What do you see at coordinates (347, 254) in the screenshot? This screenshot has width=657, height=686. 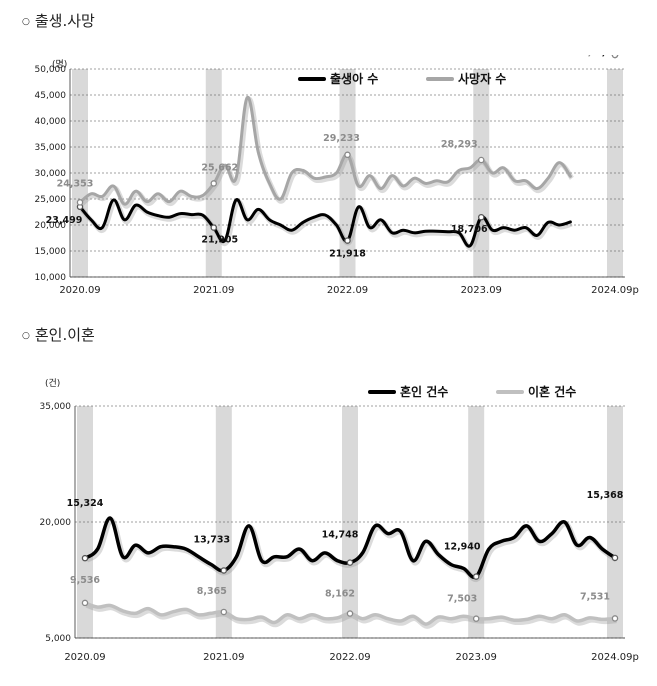 I see `data-label: 21,918` at bounding box center [347, 254].